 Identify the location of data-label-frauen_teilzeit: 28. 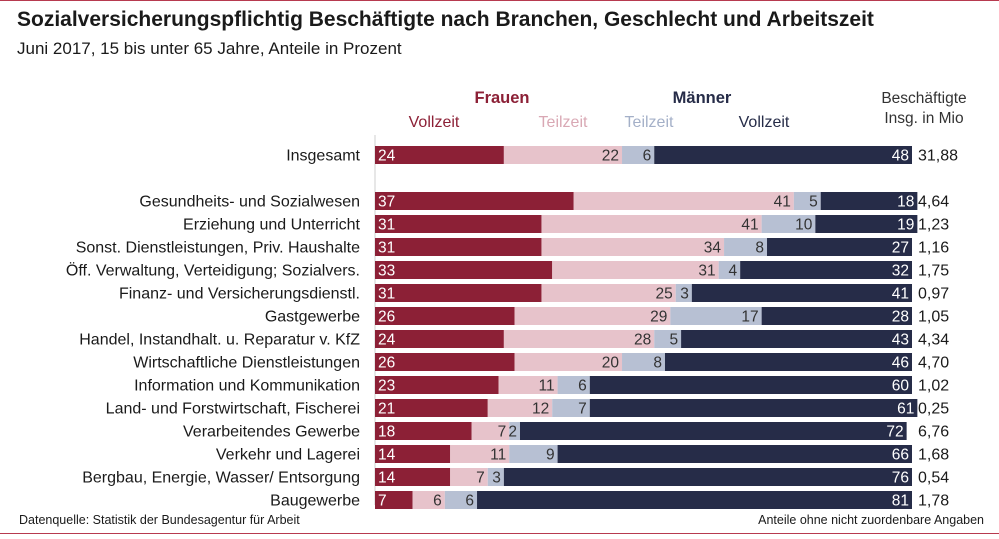
(642, 340).